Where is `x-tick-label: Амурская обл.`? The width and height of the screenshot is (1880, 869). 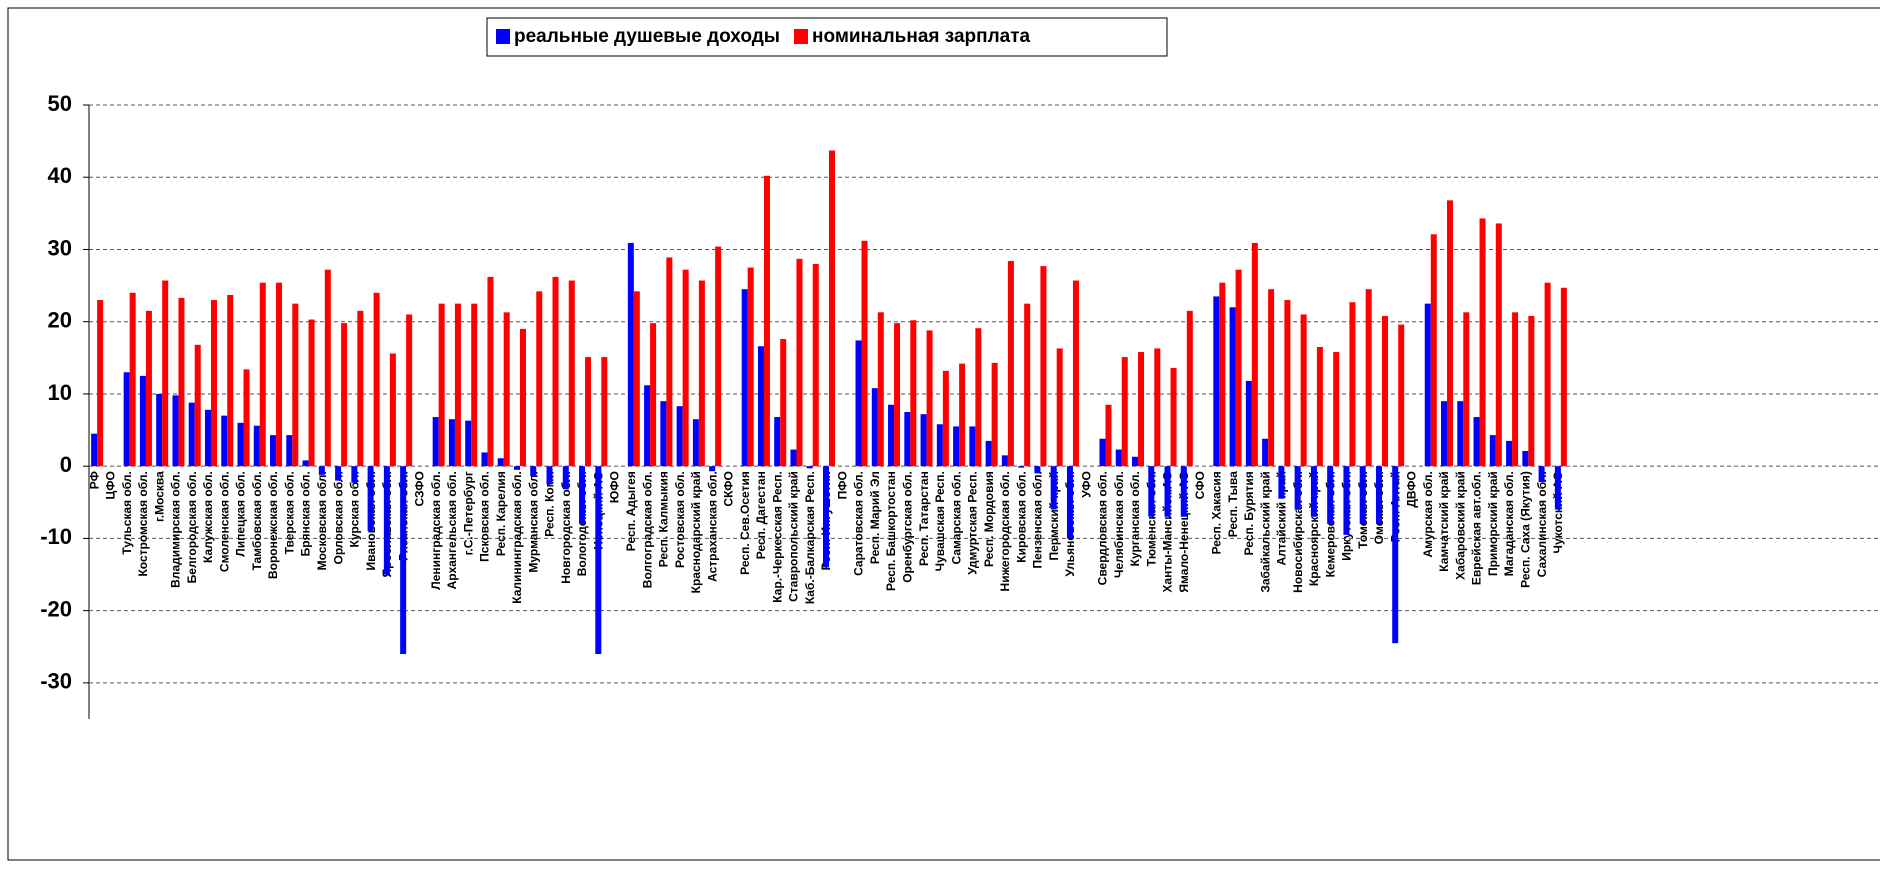
x-tick-label: Амурская обл. is located at coordinates (1428, 514).